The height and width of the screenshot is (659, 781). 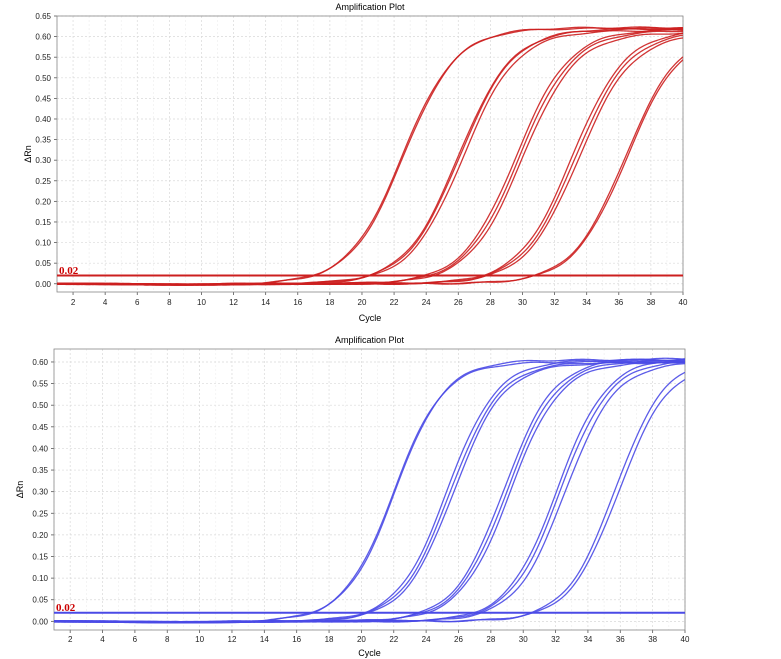 I want to click on y-tick-label: 0.35, so click(x=43, y=140).